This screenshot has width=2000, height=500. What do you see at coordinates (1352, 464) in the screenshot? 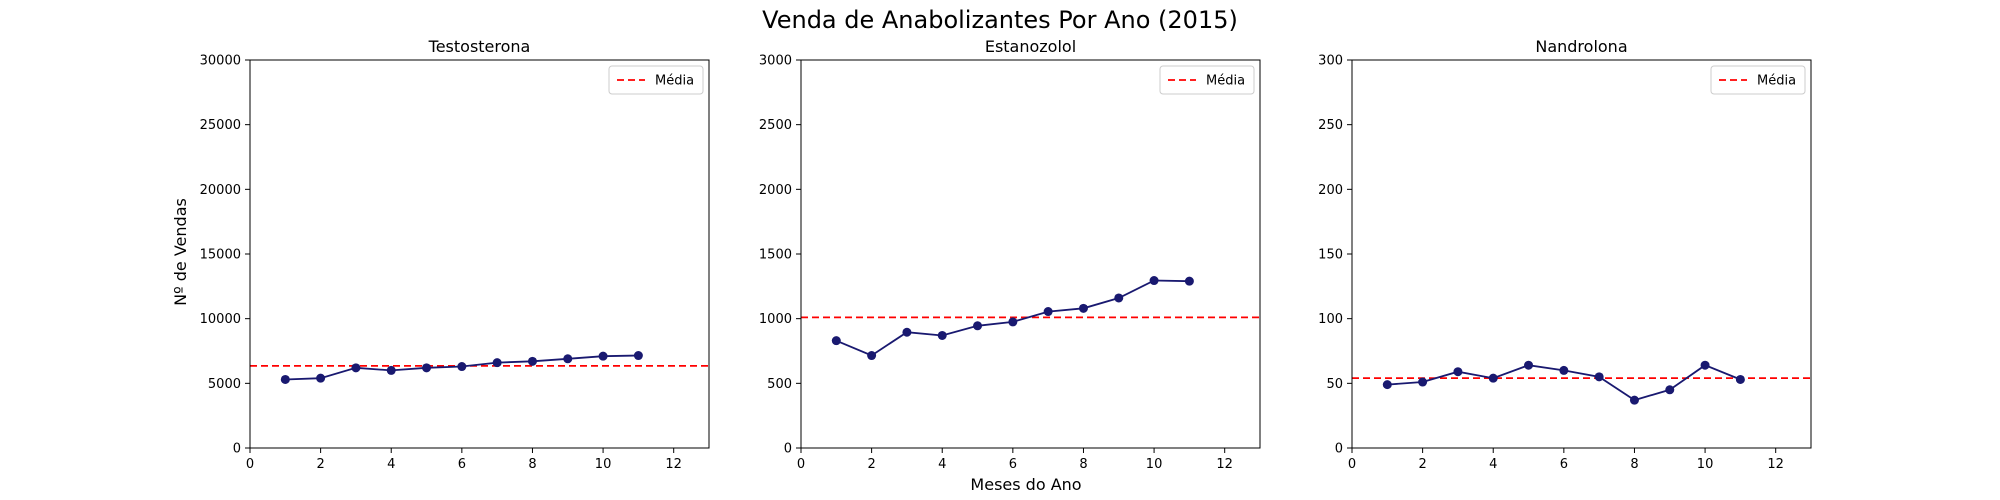
I see `chart-2-xtick-label-0: 0` at bounding box center [1352, 464].